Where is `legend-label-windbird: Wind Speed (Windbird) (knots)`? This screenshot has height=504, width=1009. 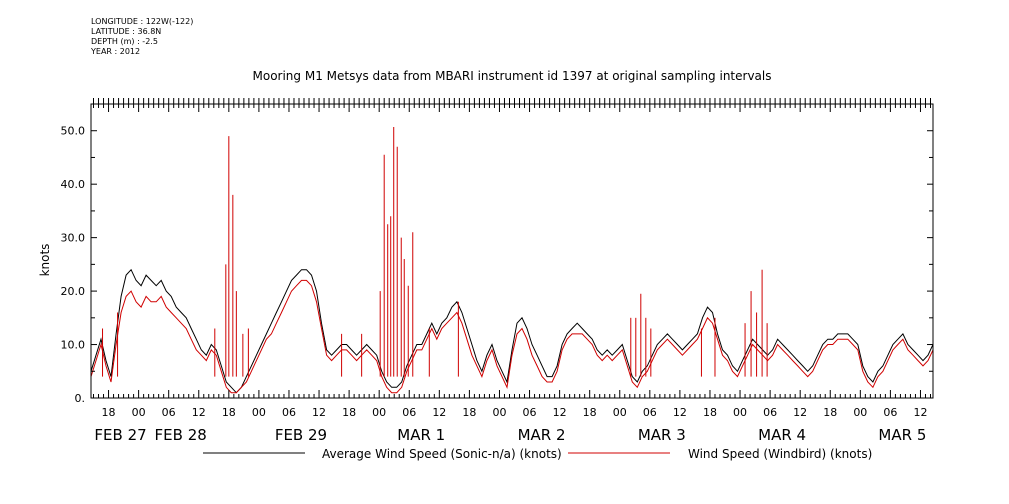 legend-label-windbird: Wind Speed (Windbird) (knots) is located at coordinates (780, 454).